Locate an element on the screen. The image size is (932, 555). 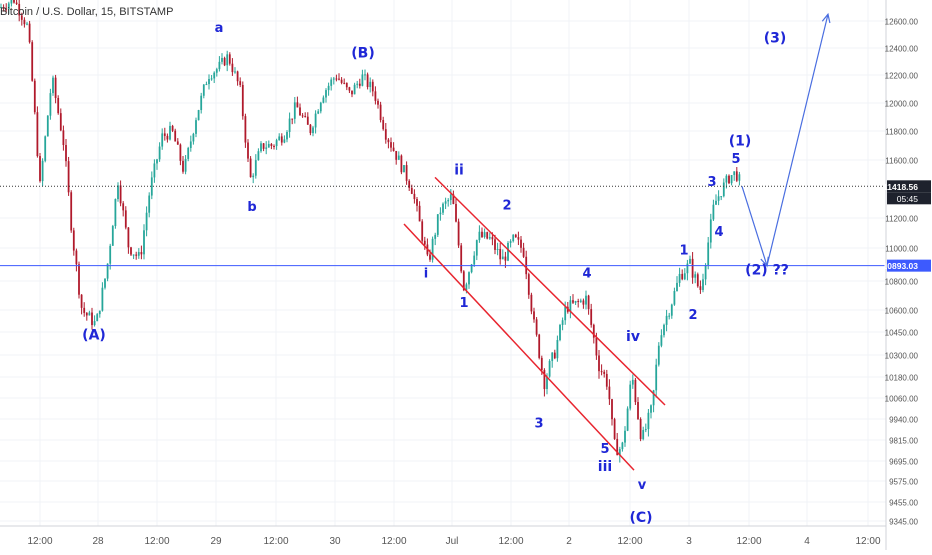
trendline-channel-lower is located at coordinates (519, 347).